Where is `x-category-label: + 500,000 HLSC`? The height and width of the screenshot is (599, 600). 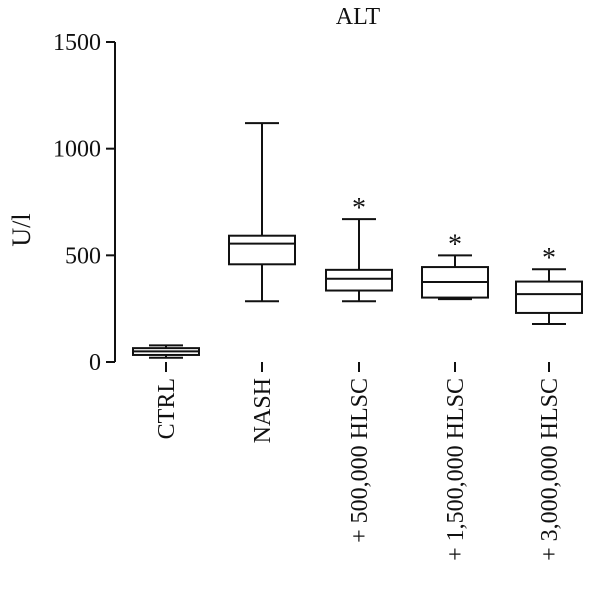 x-category-label: + 500,000 HLSC is located at coordinates (360, 460).